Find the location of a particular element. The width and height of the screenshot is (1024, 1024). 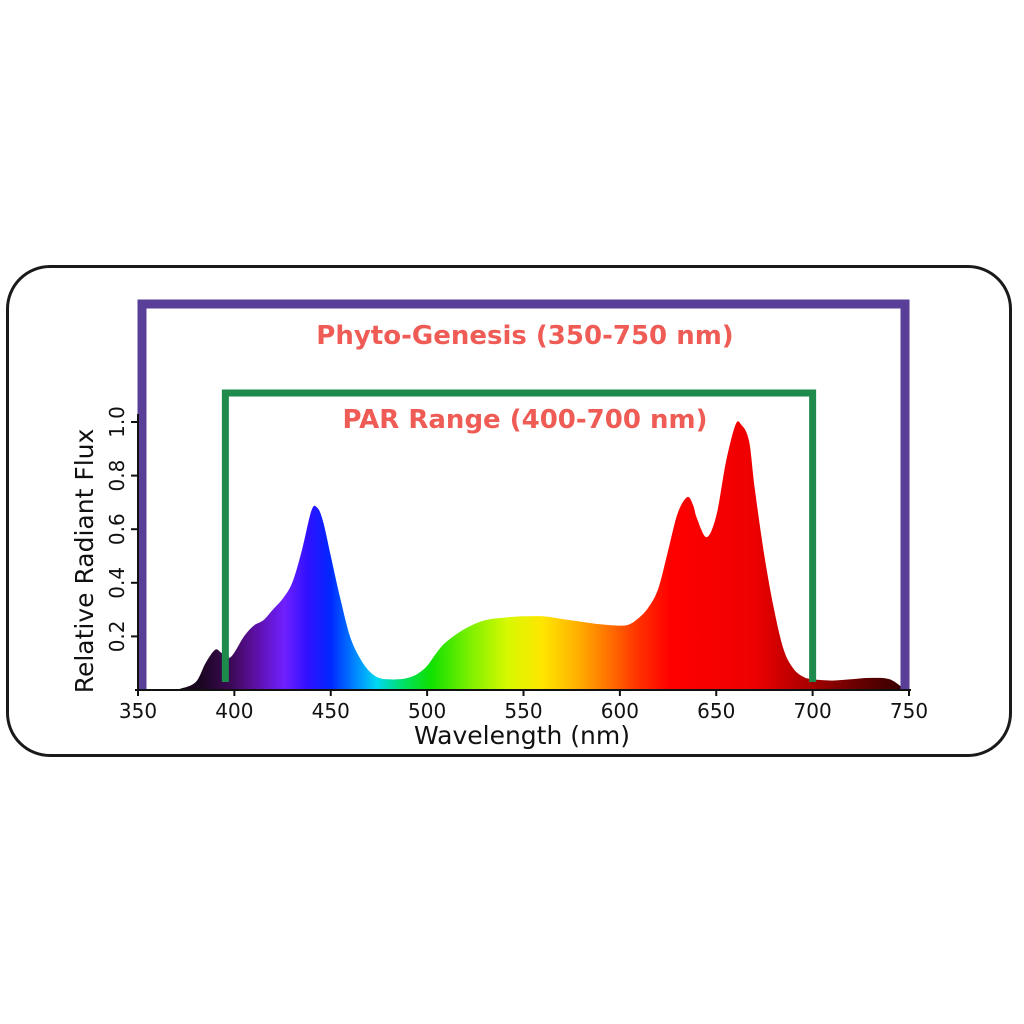

x-tick-label: 550 is located at coordinates (523, 711).